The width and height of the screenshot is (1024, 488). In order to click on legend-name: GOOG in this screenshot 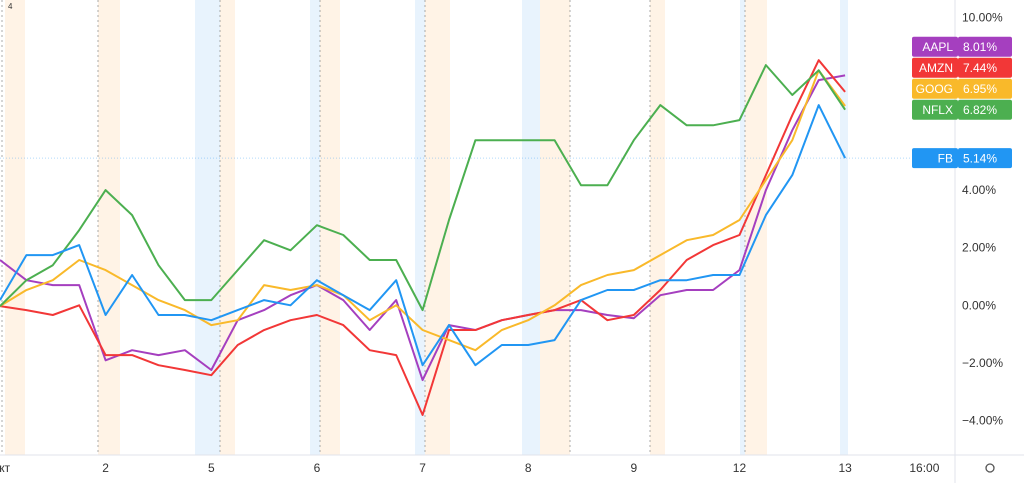, I will do `click(934, 89)`.